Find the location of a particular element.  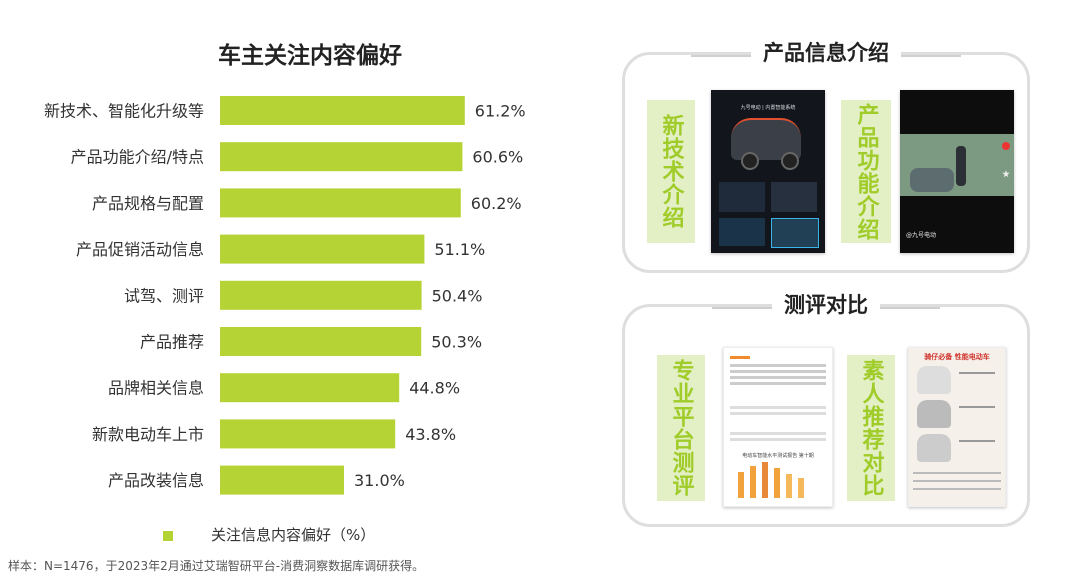

product-video-thumbnail: @九号电动 is located at coordinates (957, 171).